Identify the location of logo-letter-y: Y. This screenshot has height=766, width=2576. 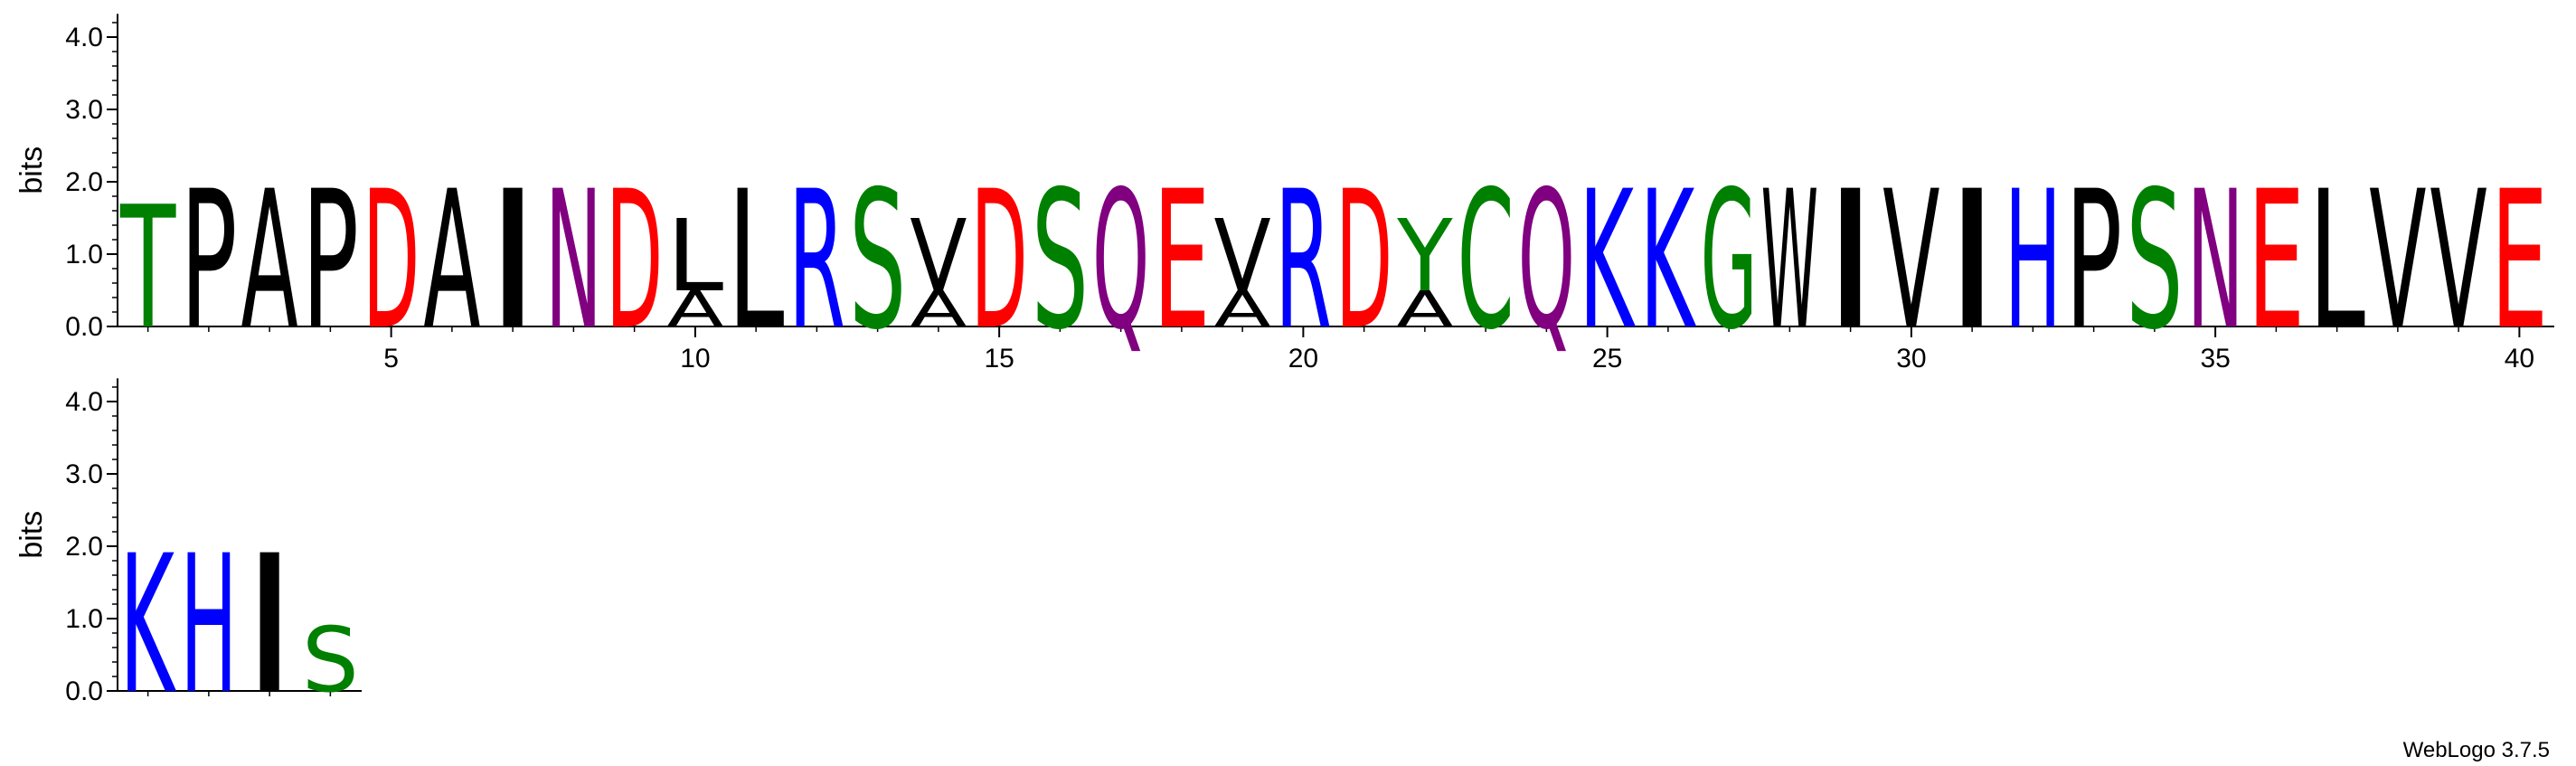
(1424, 256).